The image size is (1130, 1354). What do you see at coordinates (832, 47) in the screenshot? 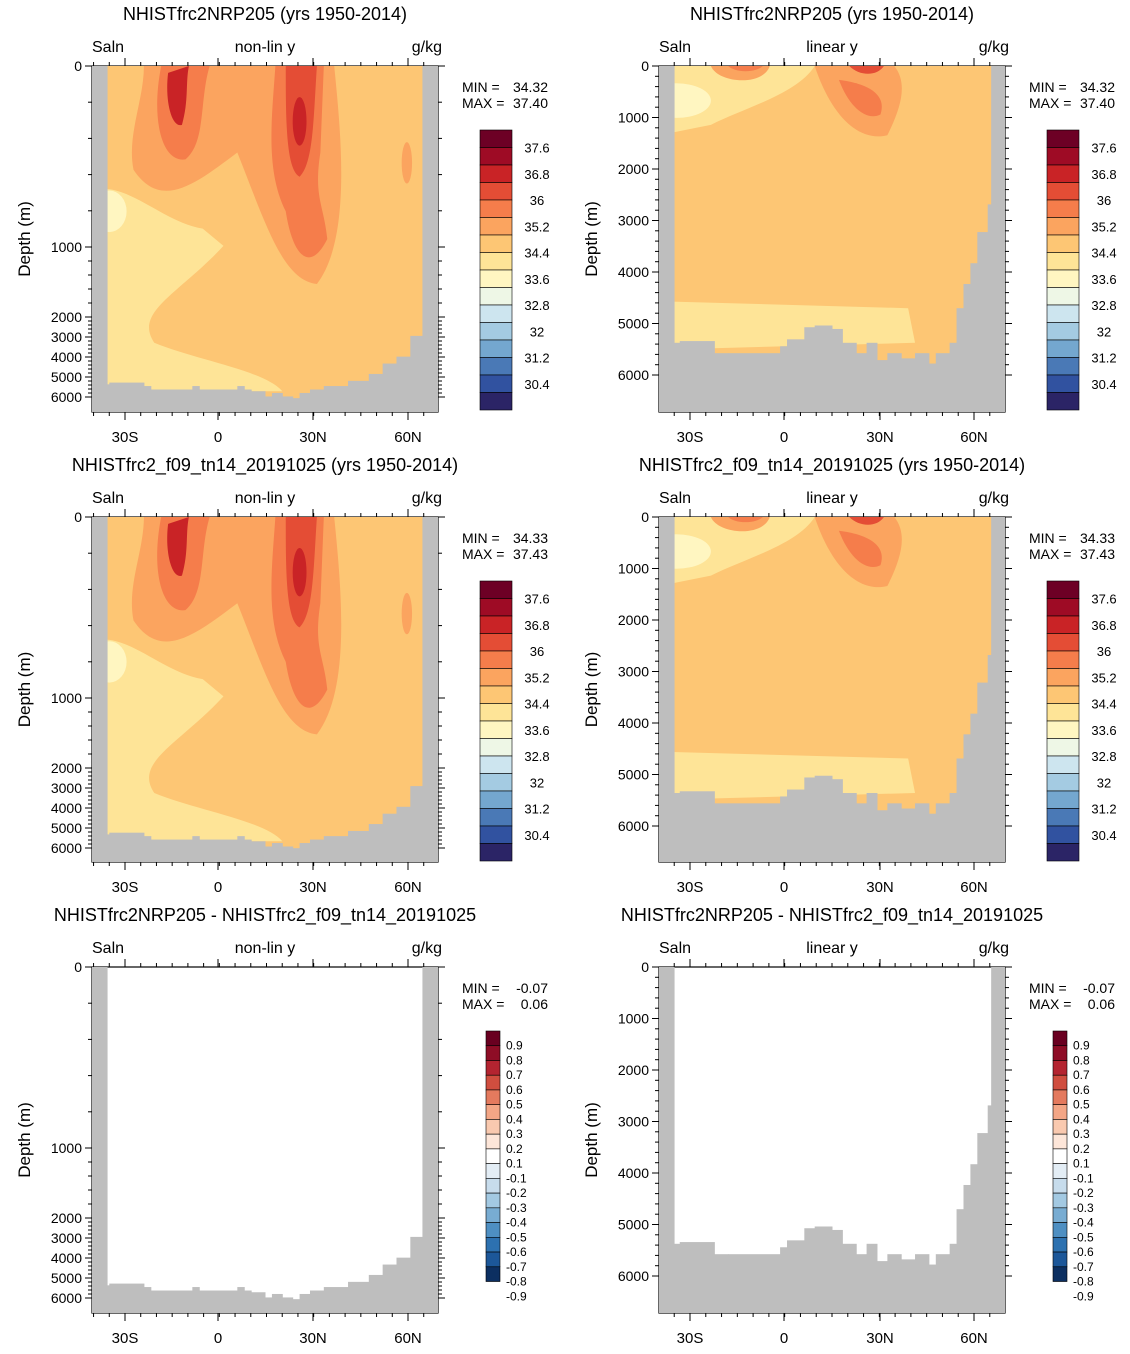
I see `y-scale-label: linear y` at bounding box center [832, 47].